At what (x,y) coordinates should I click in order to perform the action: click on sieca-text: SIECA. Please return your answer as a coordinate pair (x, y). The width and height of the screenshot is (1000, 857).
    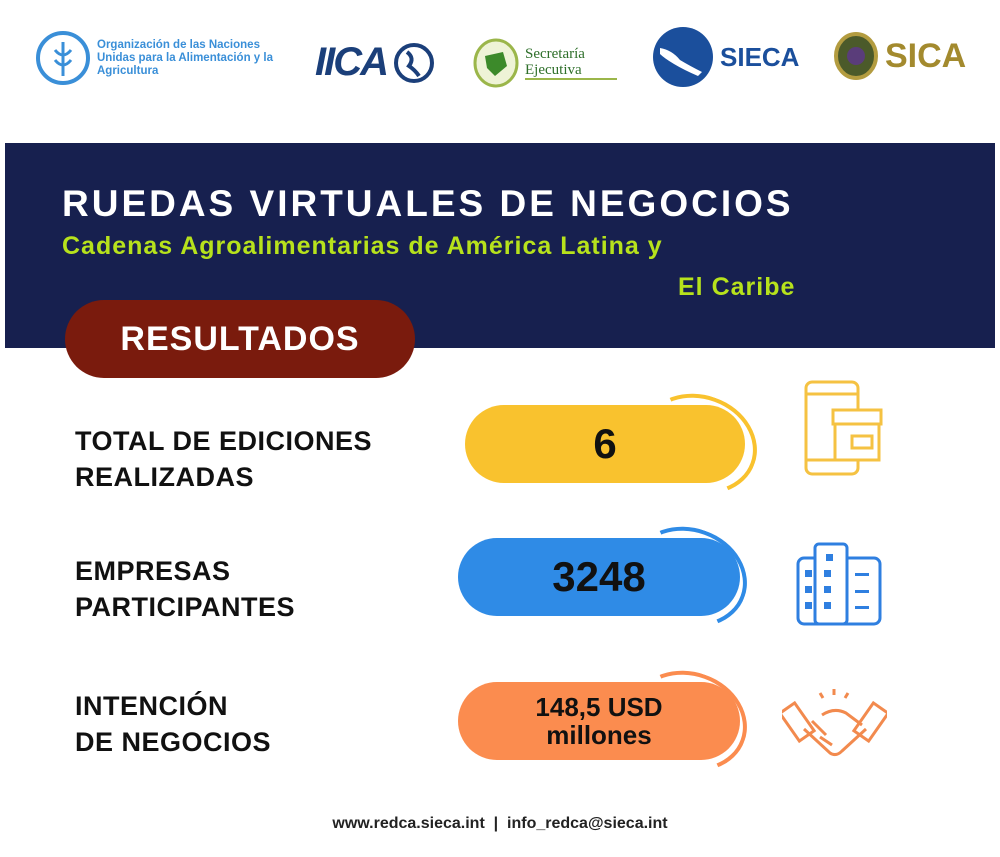
    Looking at the image, I should click on (760, 56).